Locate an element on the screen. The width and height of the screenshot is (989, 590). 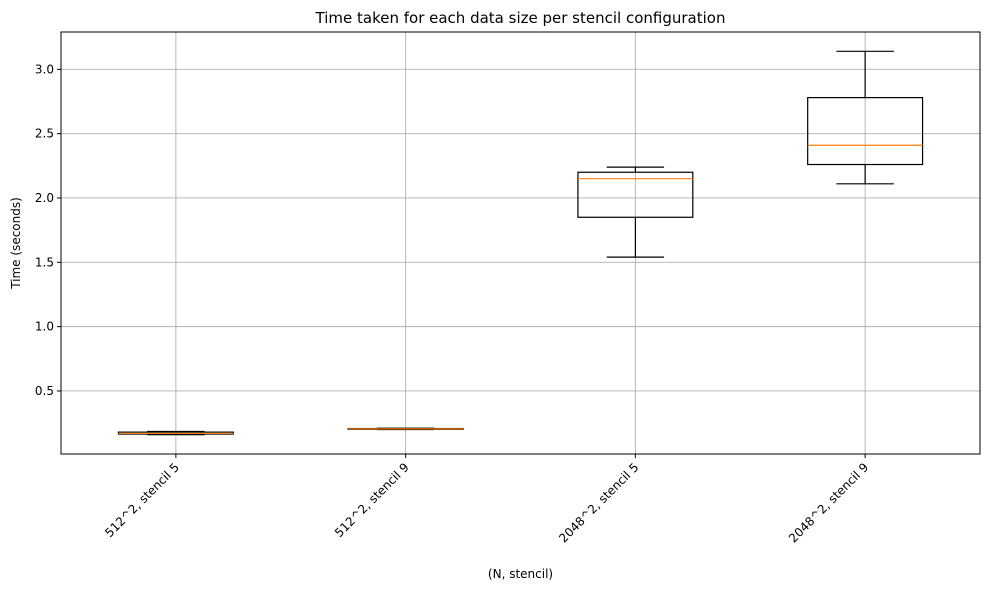
x-axis-label: (N, stencil) is located at coordinates (520, 574).